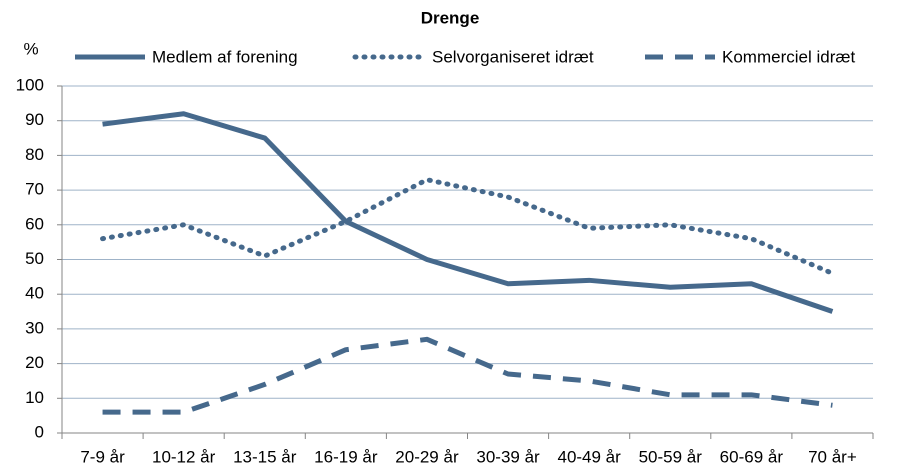  What do you see at coordinates (34, 293) in the screenshot?
I see `y-tick-label: 40` at bounding box center [34, 293].